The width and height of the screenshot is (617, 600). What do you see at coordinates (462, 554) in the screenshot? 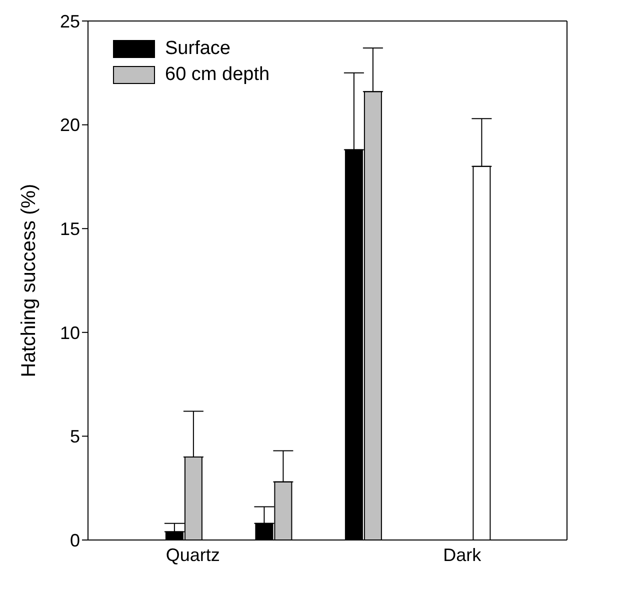
I see `x-tick-label: Dark` at bounding box center [462, 554].